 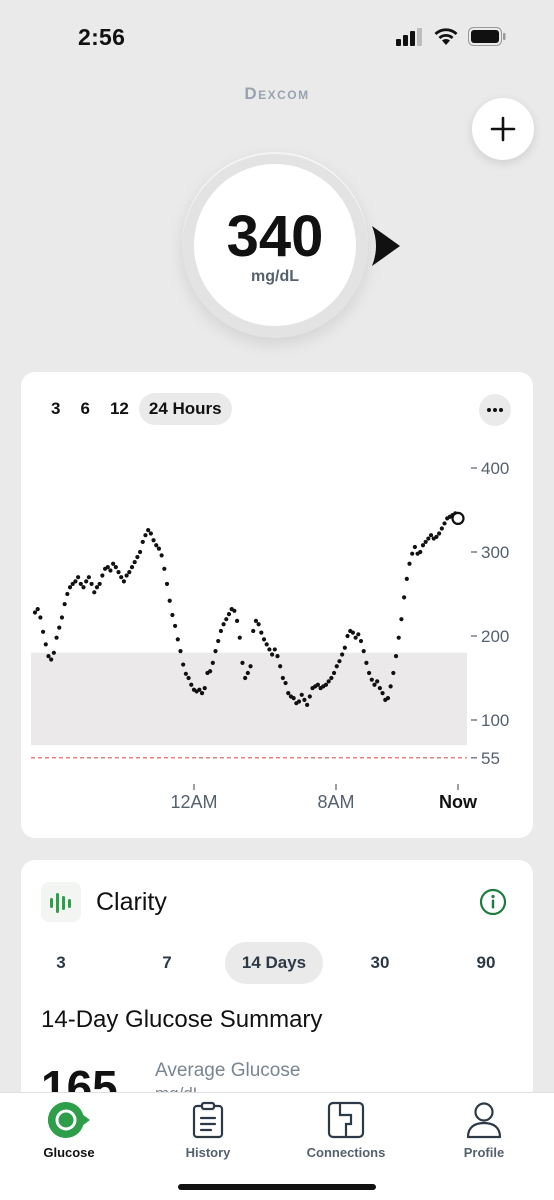 I want to click on day-tab-90: 90, so click(x=486, y=962).